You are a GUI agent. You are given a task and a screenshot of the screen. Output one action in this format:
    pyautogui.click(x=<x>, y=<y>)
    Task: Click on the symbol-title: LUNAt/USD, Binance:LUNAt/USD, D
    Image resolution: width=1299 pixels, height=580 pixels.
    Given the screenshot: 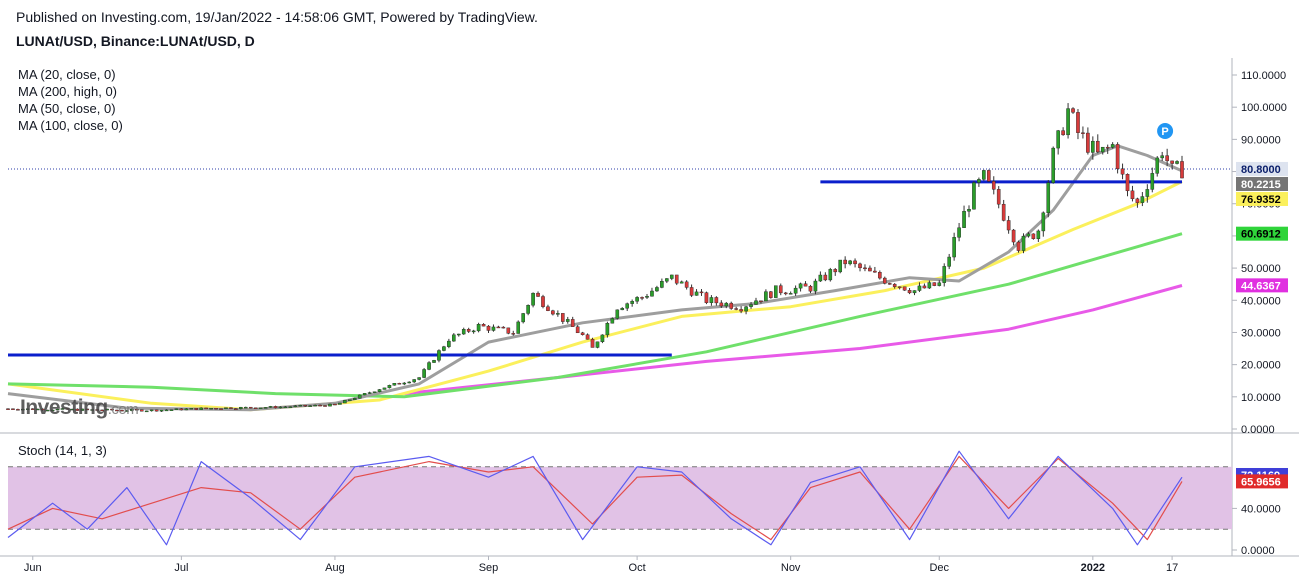 What is the action you would take?
    pyautogui.click(x=135, y=41)
    